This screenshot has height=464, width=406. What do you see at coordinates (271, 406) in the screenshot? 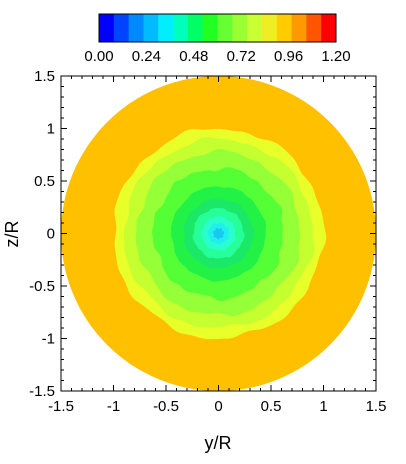
I see `x-tick-label: 0.5` at bounding box center [271, 406].